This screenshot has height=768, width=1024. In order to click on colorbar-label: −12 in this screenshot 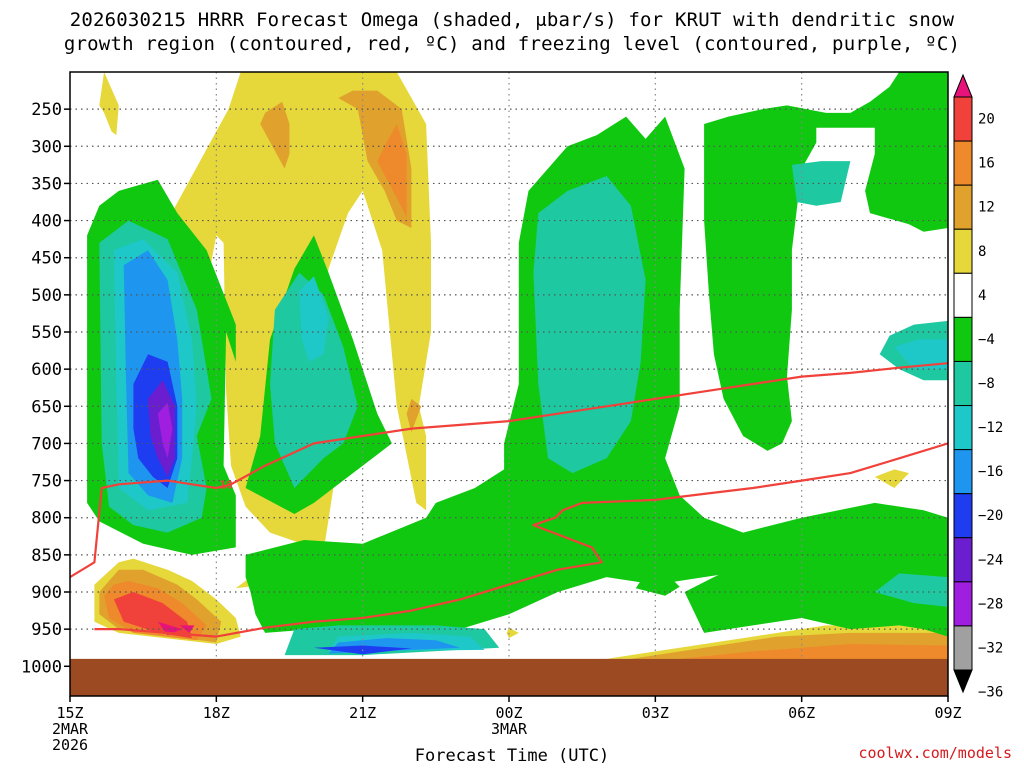, I will do `click(990, 428)`.